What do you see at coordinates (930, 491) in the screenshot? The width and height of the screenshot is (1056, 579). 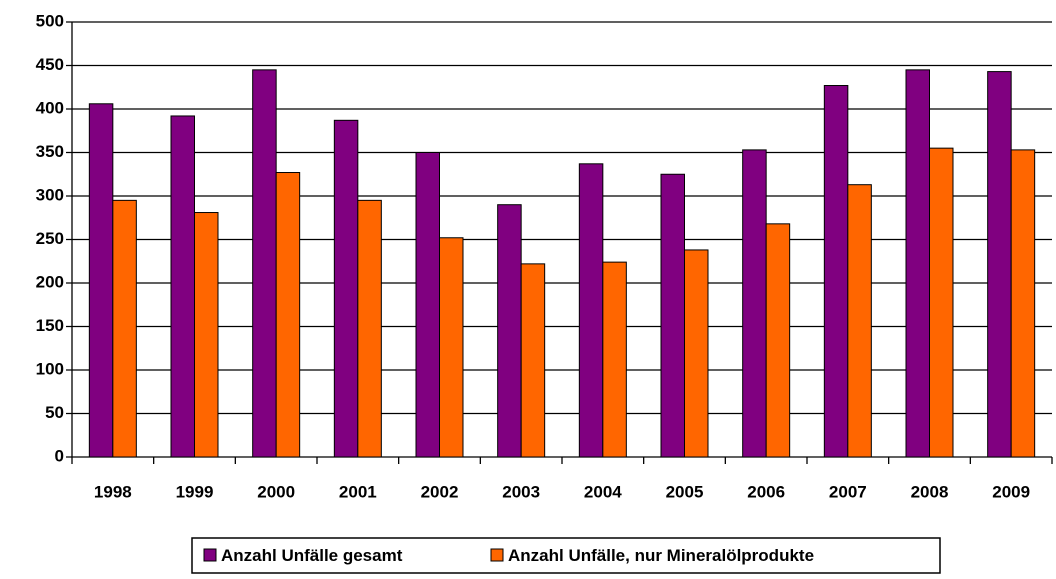 I see `x-tick-label: 2008` at bounding box center [930, 491].